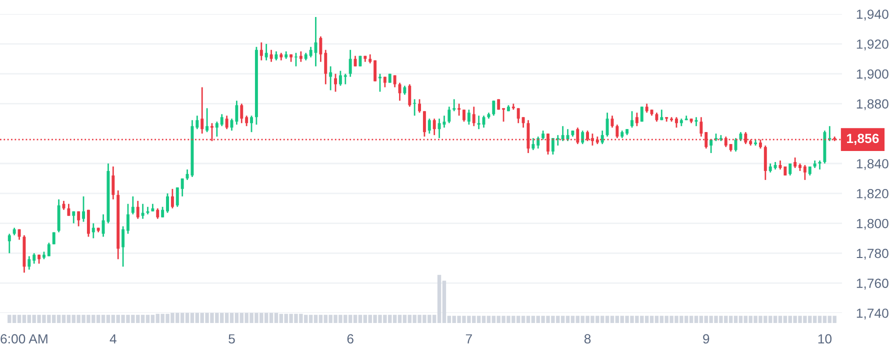 This screenshot has height=350, width=889. What do you see at coordinates (872, 15) in the screenshot?
I see `y-tick-label: 1,940` at bounding box center [872, 15].